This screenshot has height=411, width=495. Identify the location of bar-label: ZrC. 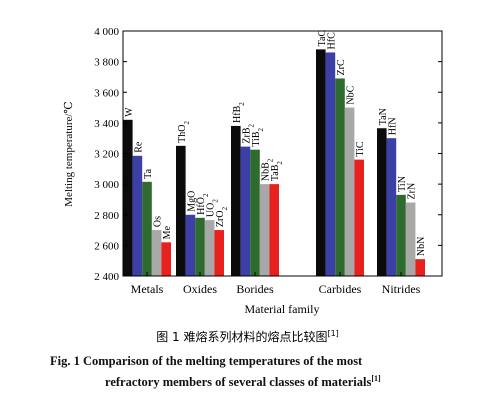
(341, 67).